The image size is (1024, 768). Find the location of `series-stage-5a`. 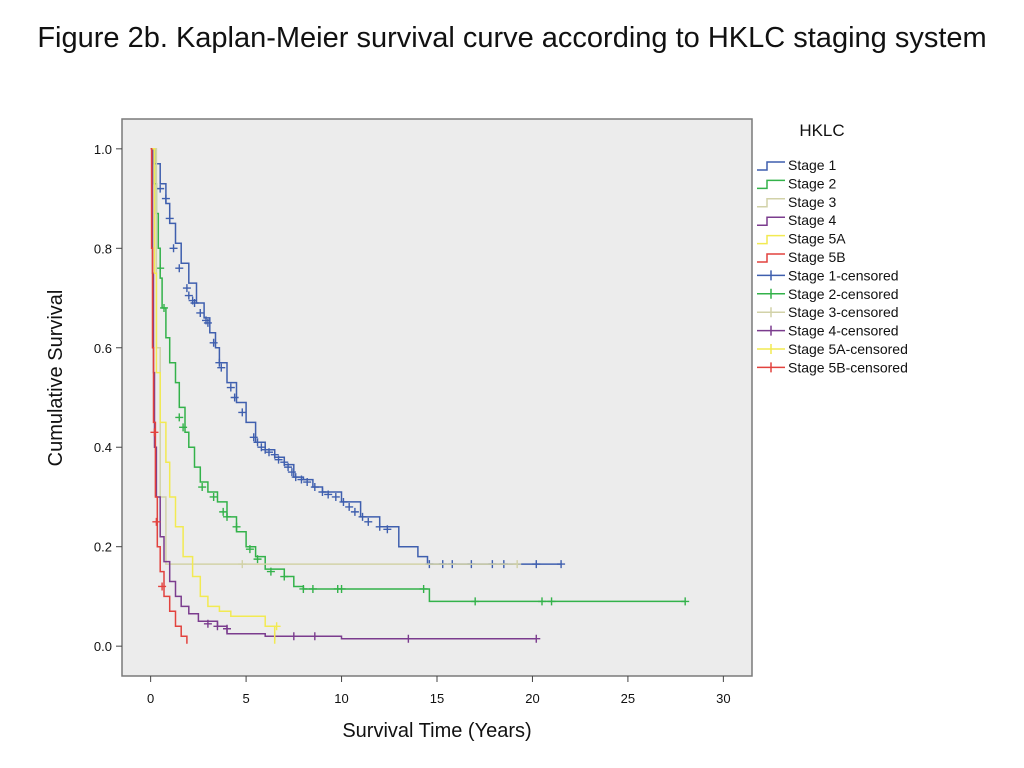

series-stage-5a is located at coordinates (215, 396).